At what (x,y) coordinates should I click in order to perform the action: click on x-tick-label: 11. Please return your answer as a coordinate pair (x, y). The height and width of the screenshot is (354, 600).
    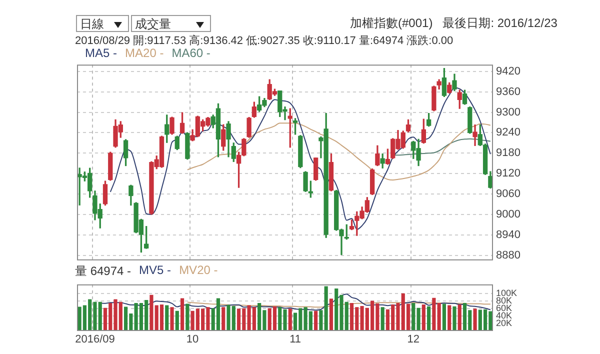
    Looking at the image, I should click on (295, 340).